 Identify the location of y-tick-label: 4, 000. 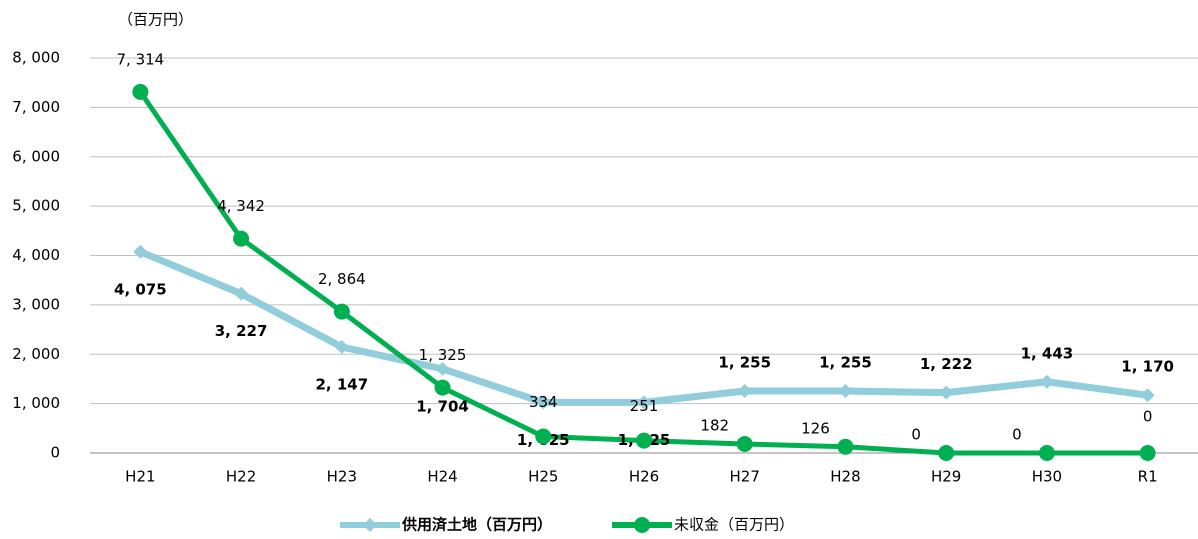
(36, 255).